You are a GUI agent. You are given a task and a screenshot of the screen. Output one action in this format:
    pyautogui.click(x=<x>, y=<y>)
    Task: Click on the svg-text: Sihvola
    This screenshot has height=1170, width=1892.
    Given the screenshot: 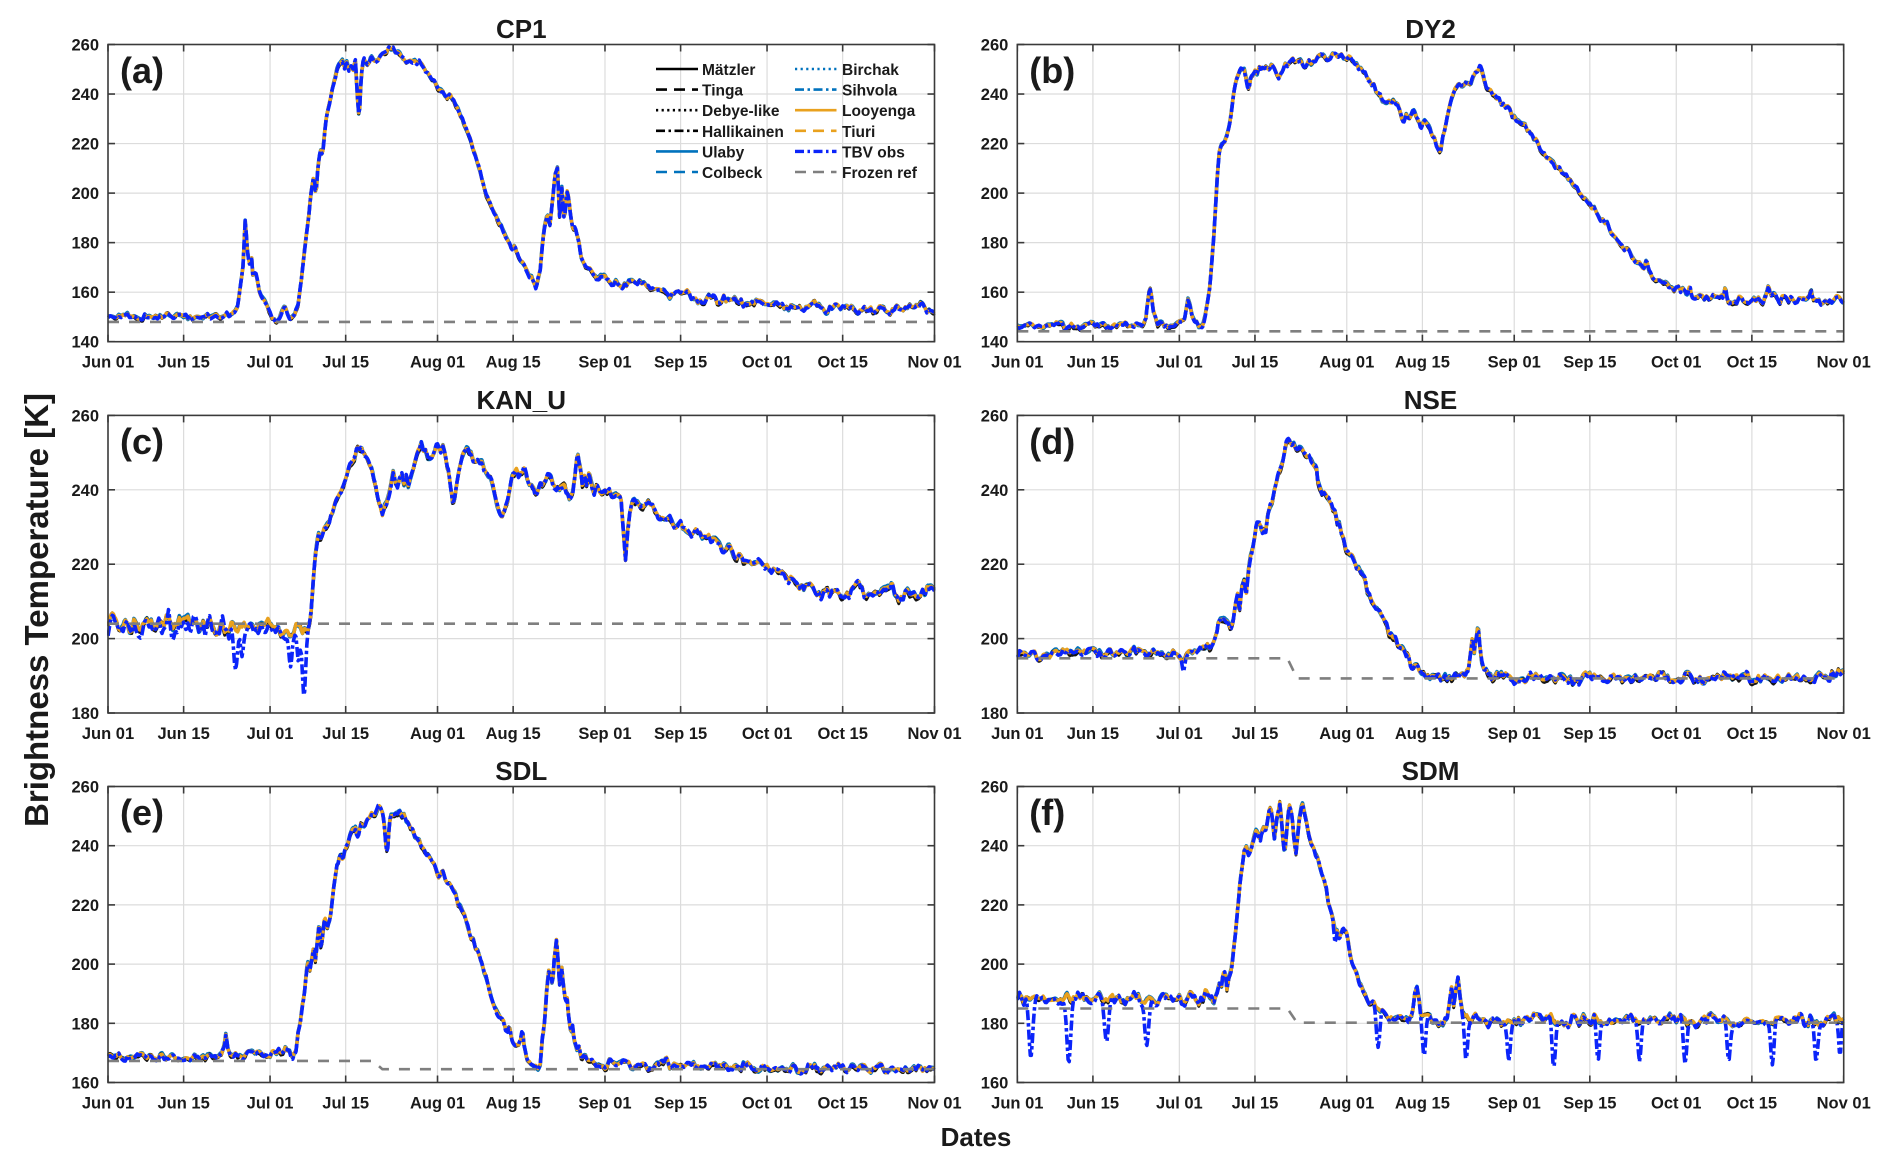 What is the action you would take?
    pyautogui.click(x=870, y=91)
    